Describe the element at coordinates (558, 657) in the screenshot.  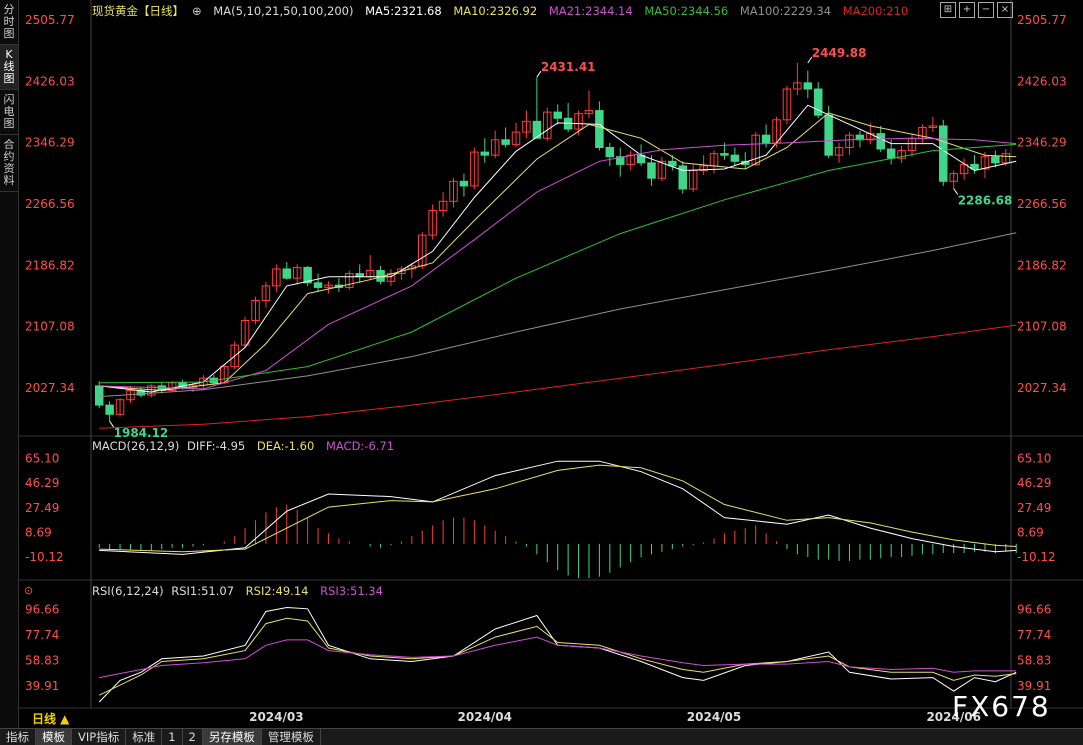
I see `rsi3-line` at that location.